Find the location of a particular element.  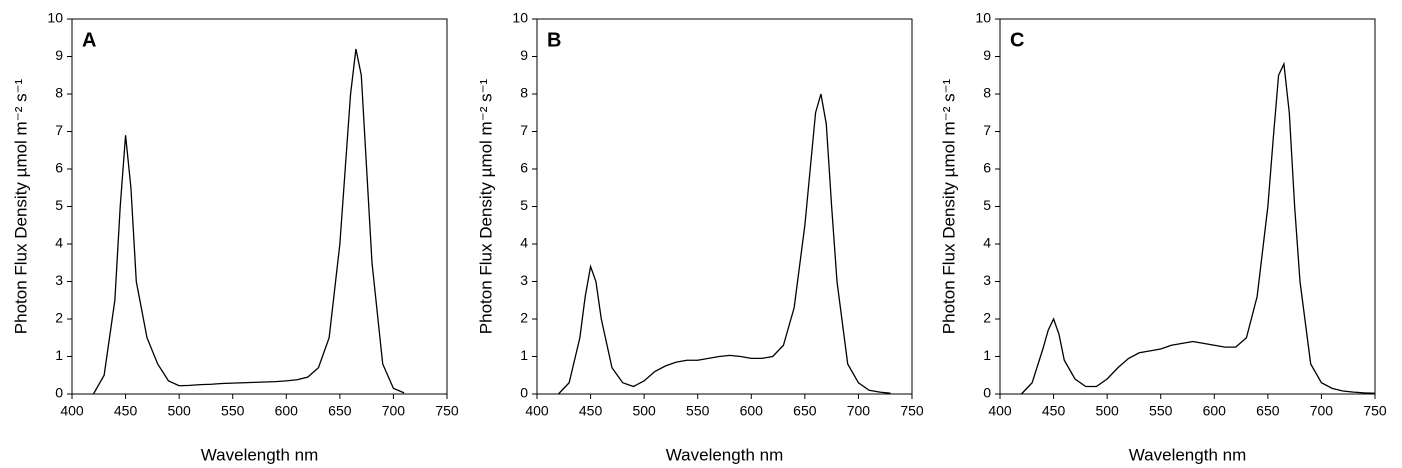

panel-label: B is located at coordinates (554, 40).